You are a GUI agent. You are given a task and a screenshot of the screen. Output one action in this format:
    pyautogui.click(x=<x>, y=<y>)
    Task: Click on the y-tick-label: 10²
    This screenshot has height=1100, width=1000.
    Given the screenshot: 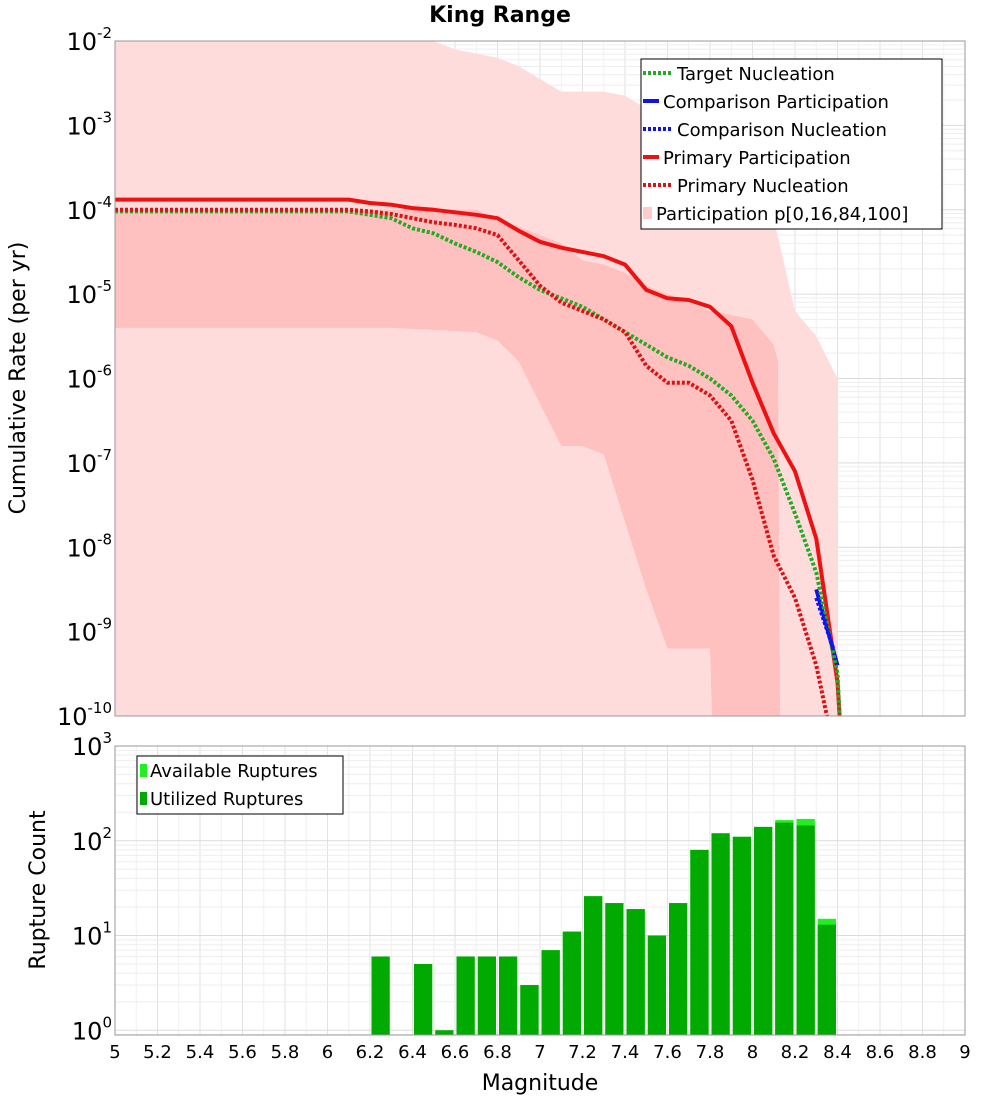 What is the action you would take?
    pyautogui.click(x=92, y=840)
    